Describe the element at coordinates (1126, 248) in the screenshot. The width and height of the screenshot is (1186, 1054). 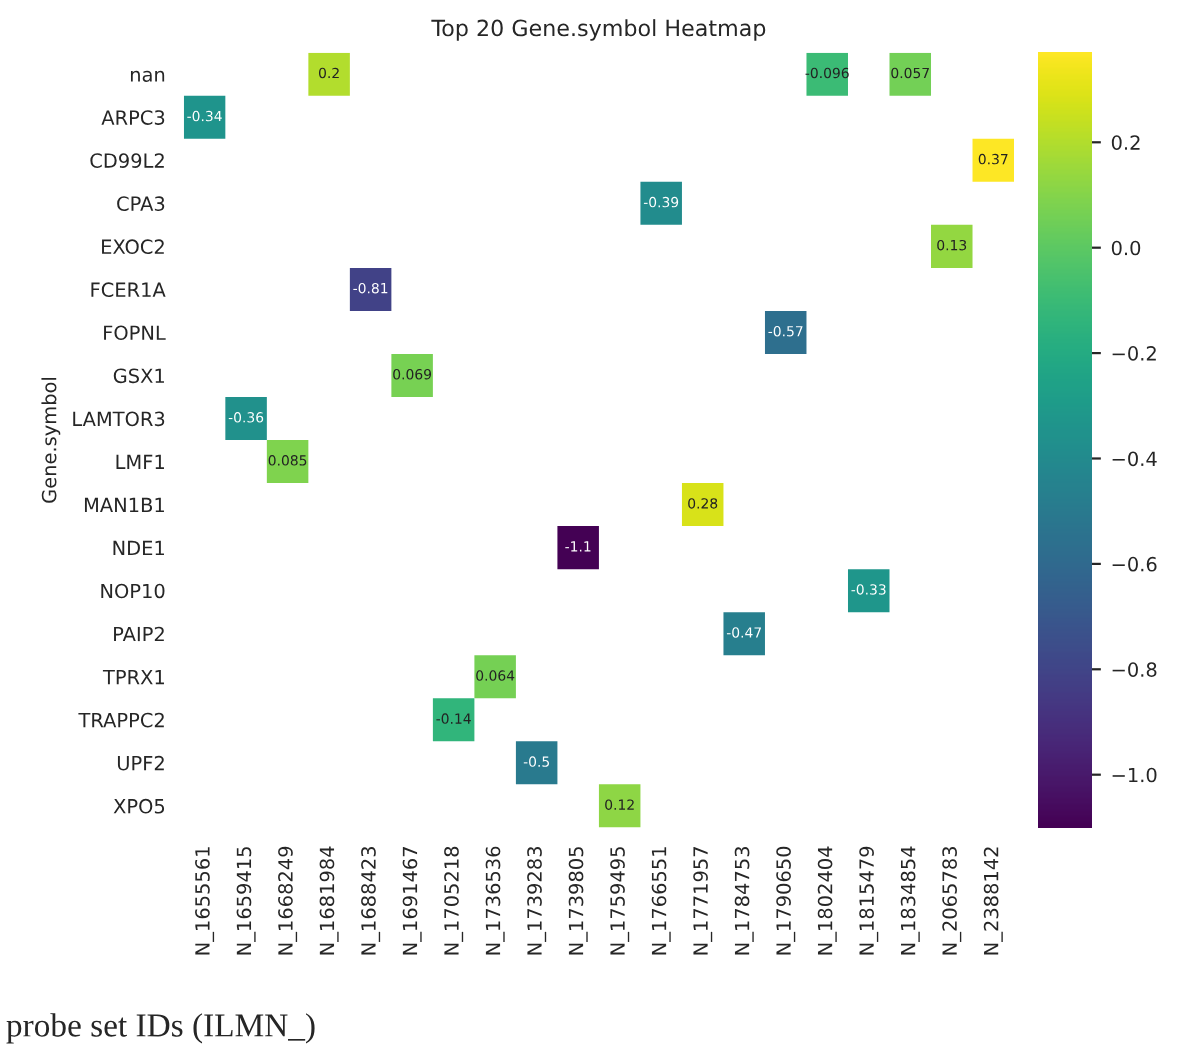
I see `color-bar-label: 0.0` at that location.